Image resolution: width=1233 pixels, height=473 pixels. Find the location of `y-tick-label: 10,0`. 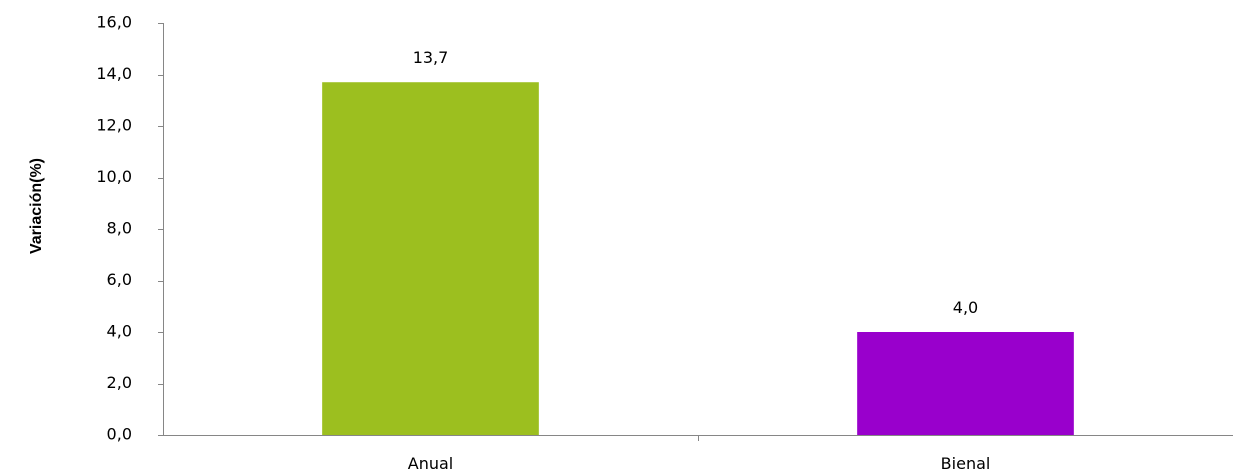

y-tick-label: 10,0 is located at coordinates (114, 176).